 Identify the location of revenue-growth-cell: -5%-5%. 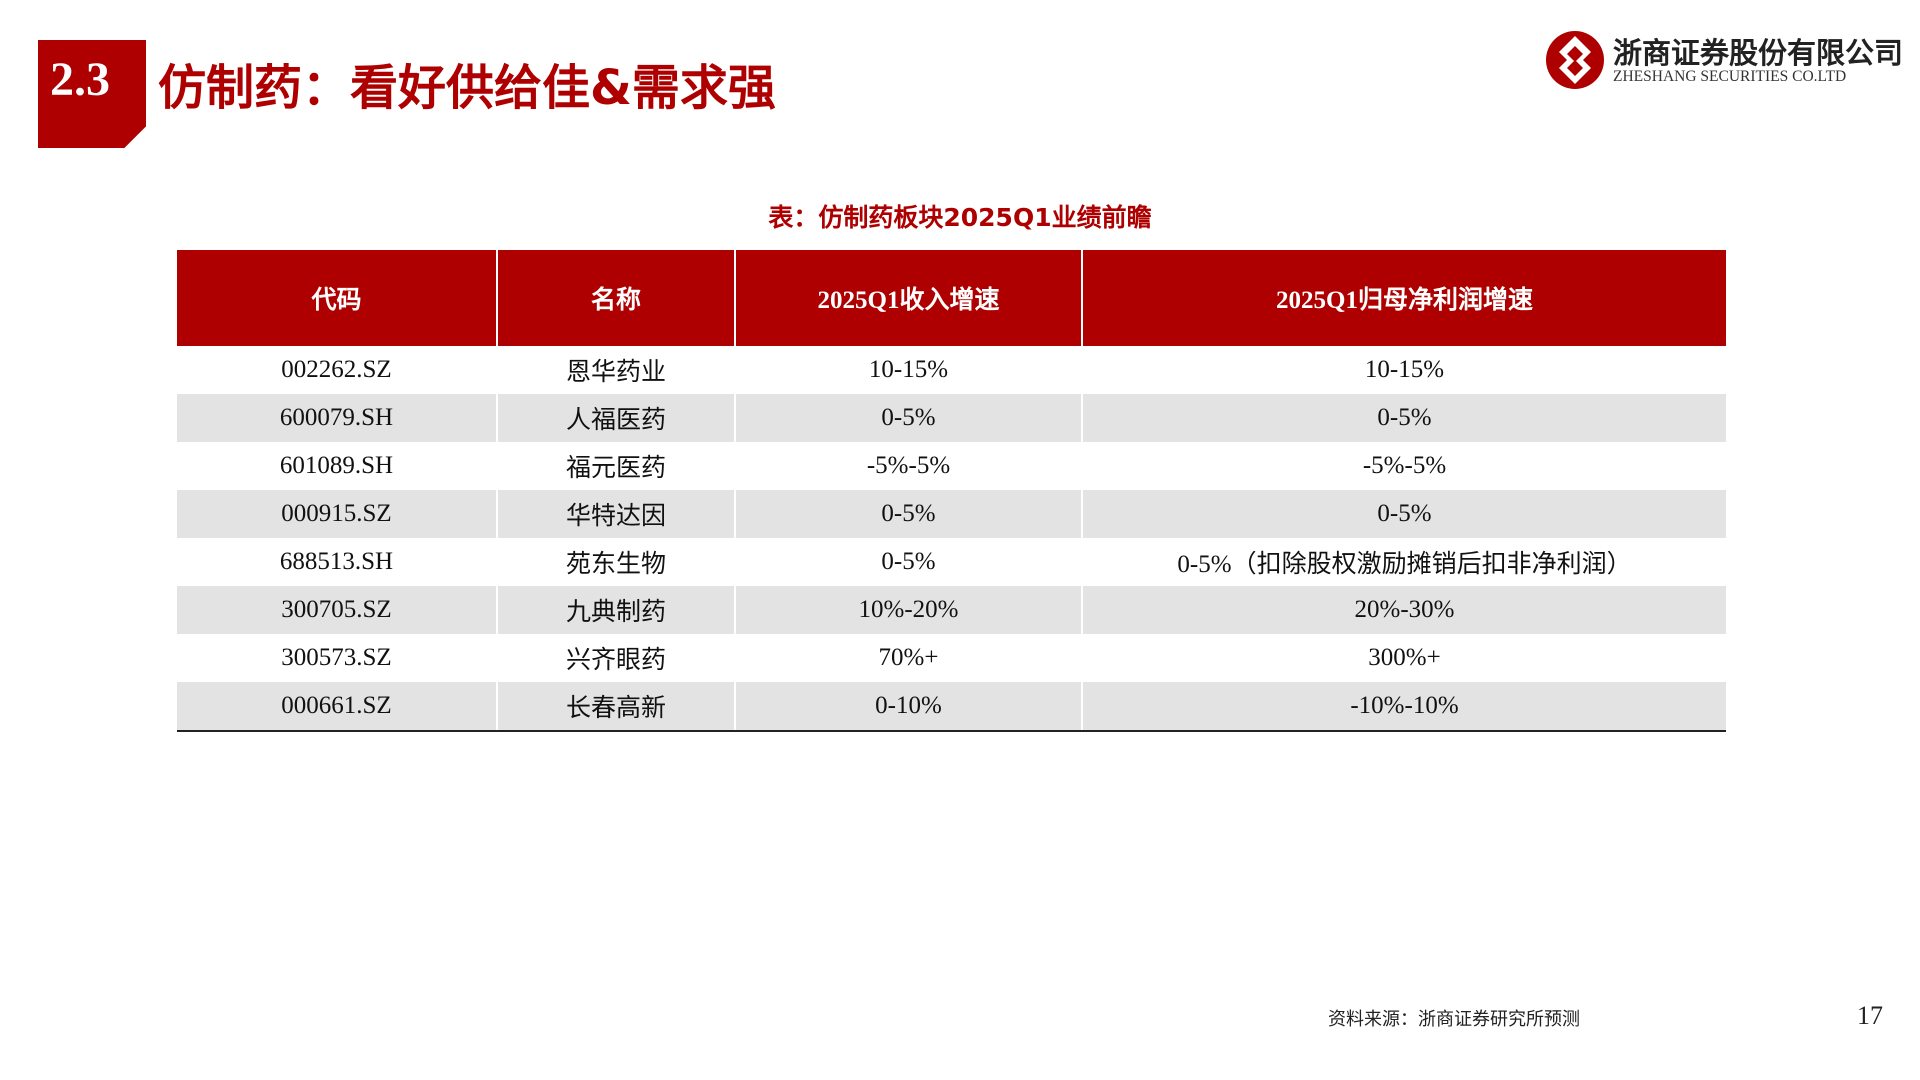
(908, 466).